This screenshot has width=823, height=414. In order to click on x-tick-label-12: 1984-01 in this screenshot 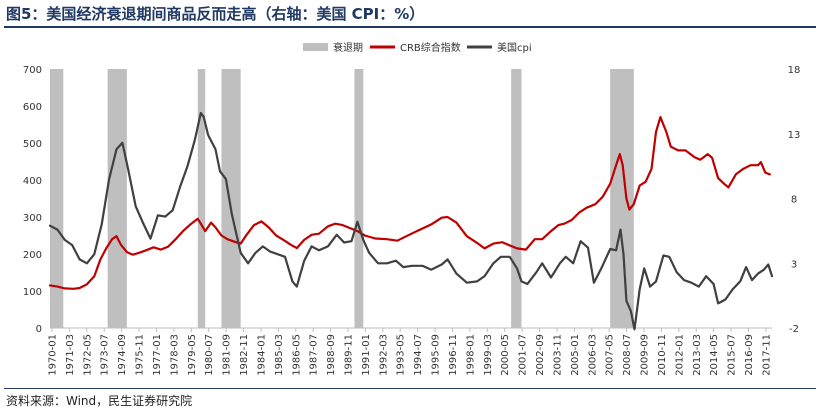, I will do `click(261, 355)`.